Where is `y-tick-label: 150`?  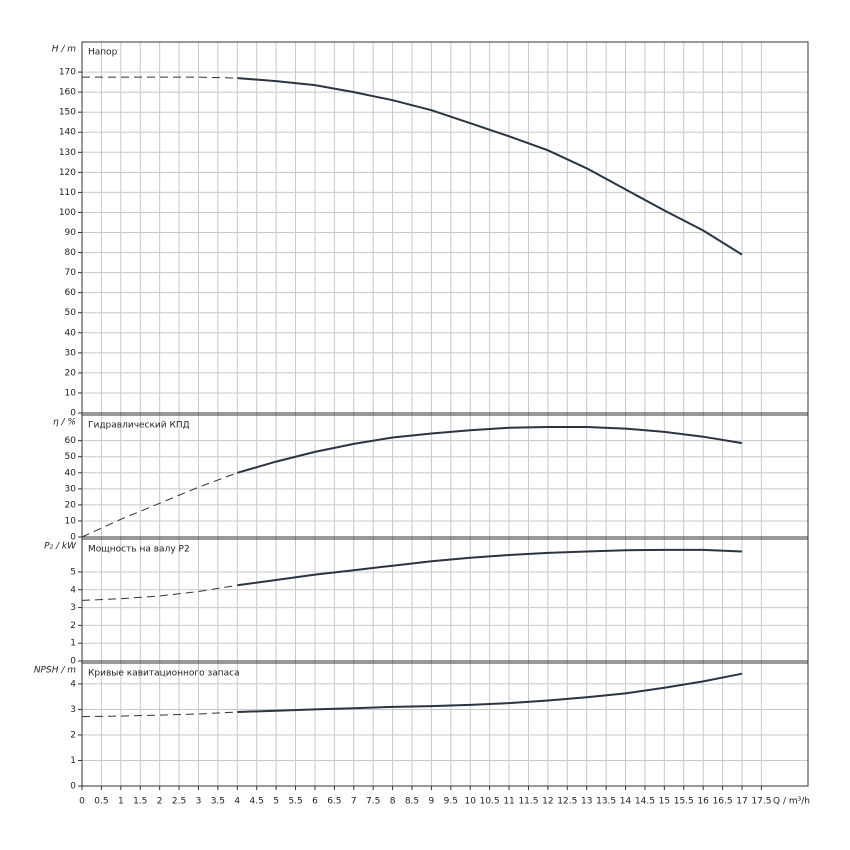
y-tick-label: 150 is located at coordinates (67, 113).